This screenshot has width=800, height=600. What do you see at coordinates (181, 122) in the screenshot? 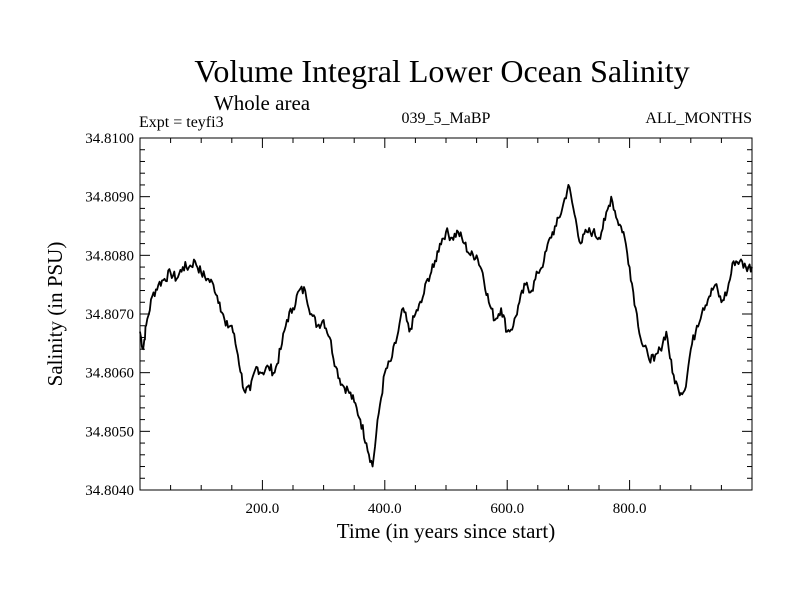
I see `experiment-label: Expt = teyfi3` at bounding box center [181, 122].